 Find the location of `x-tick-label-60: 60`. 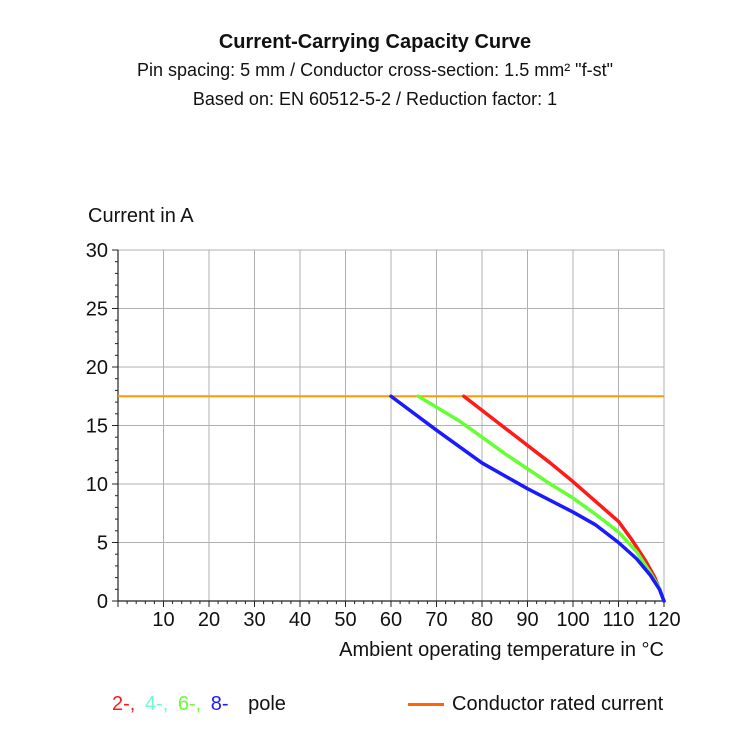

x-tick-label-60: 60 is located at coordinates (391, 620).